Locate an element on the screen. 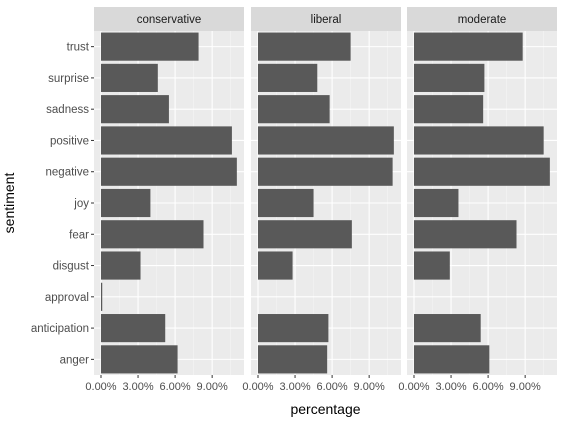 The image size is (562, 424). y-tick-label-anticipation: anticipation is located at coordinates (60, 329).